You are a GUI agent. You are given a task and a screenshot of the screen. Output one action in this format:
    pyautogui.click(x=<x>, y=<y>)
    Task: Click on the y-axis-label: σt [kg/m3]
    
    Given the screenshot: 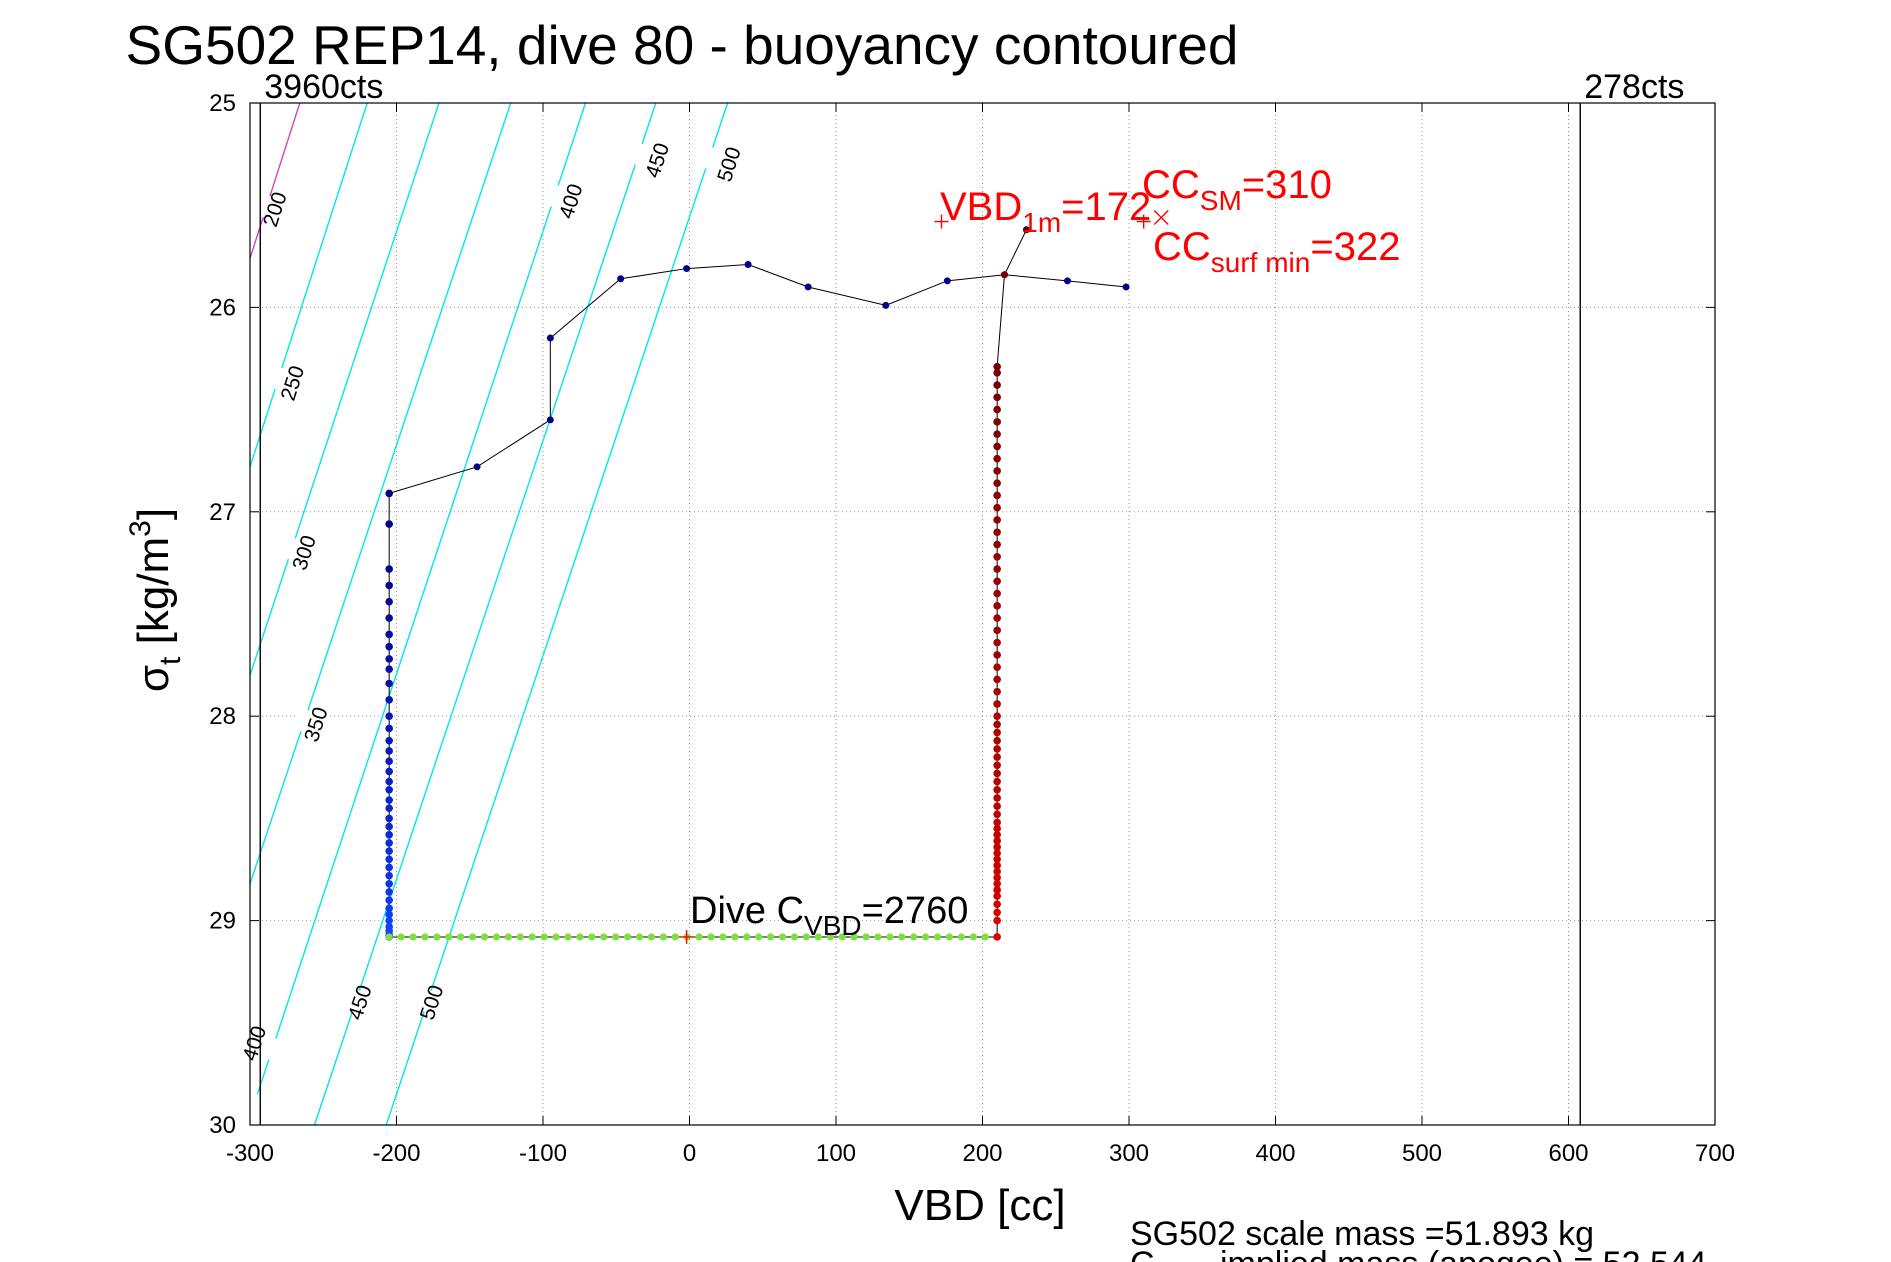 What is the action you would take?
    pyautogui.click(x=155, y=600)
    